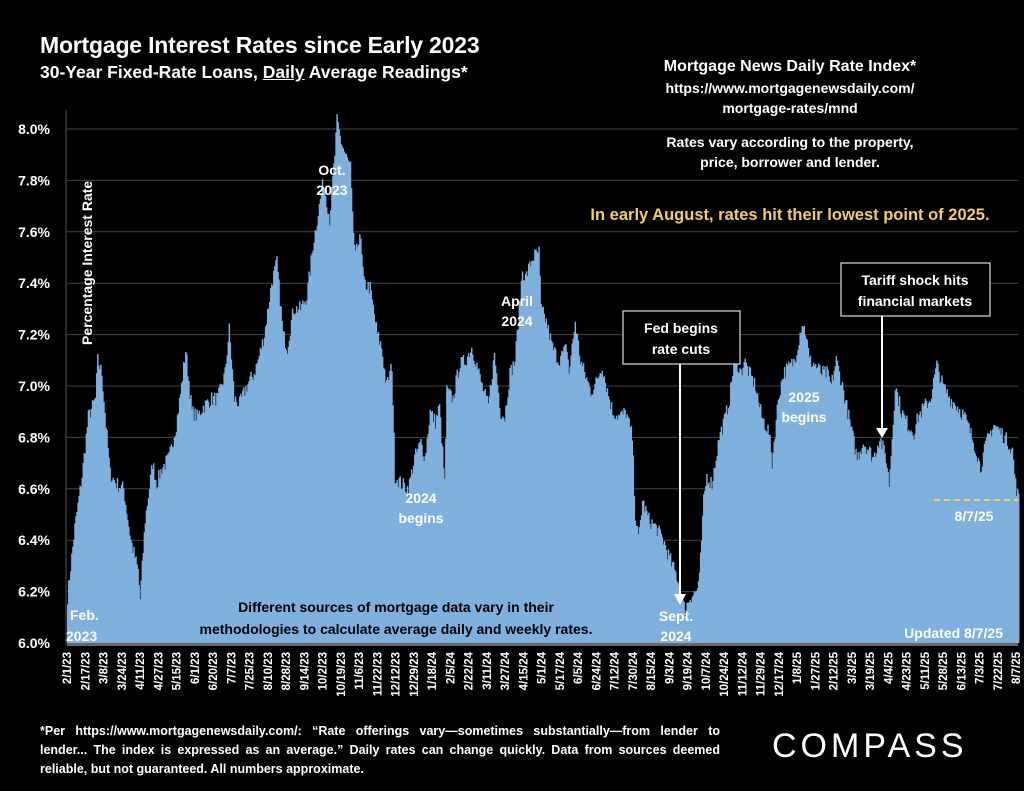  What do you see at coordinates (816, 670) in the screenshot?
I see `x-tick-label: 1/27/25` at bounding box center [816, 670].